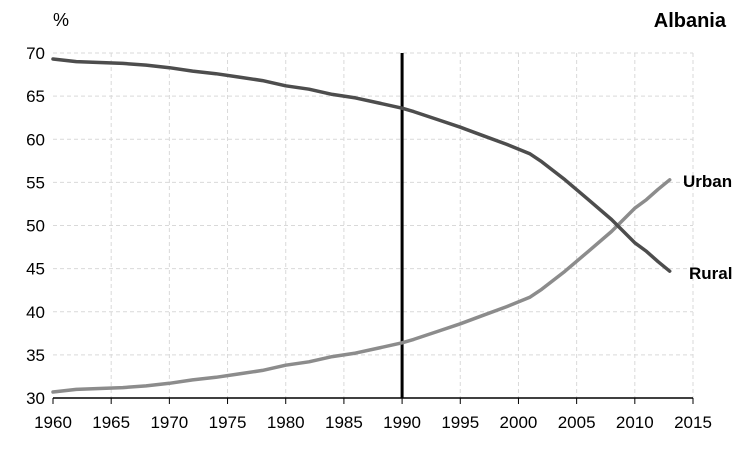 This screenshot has height=451, width=750. Describe the element at coordinates (35, 96) in the screenshot. I see `y-tick-label-65: 65` at that location.